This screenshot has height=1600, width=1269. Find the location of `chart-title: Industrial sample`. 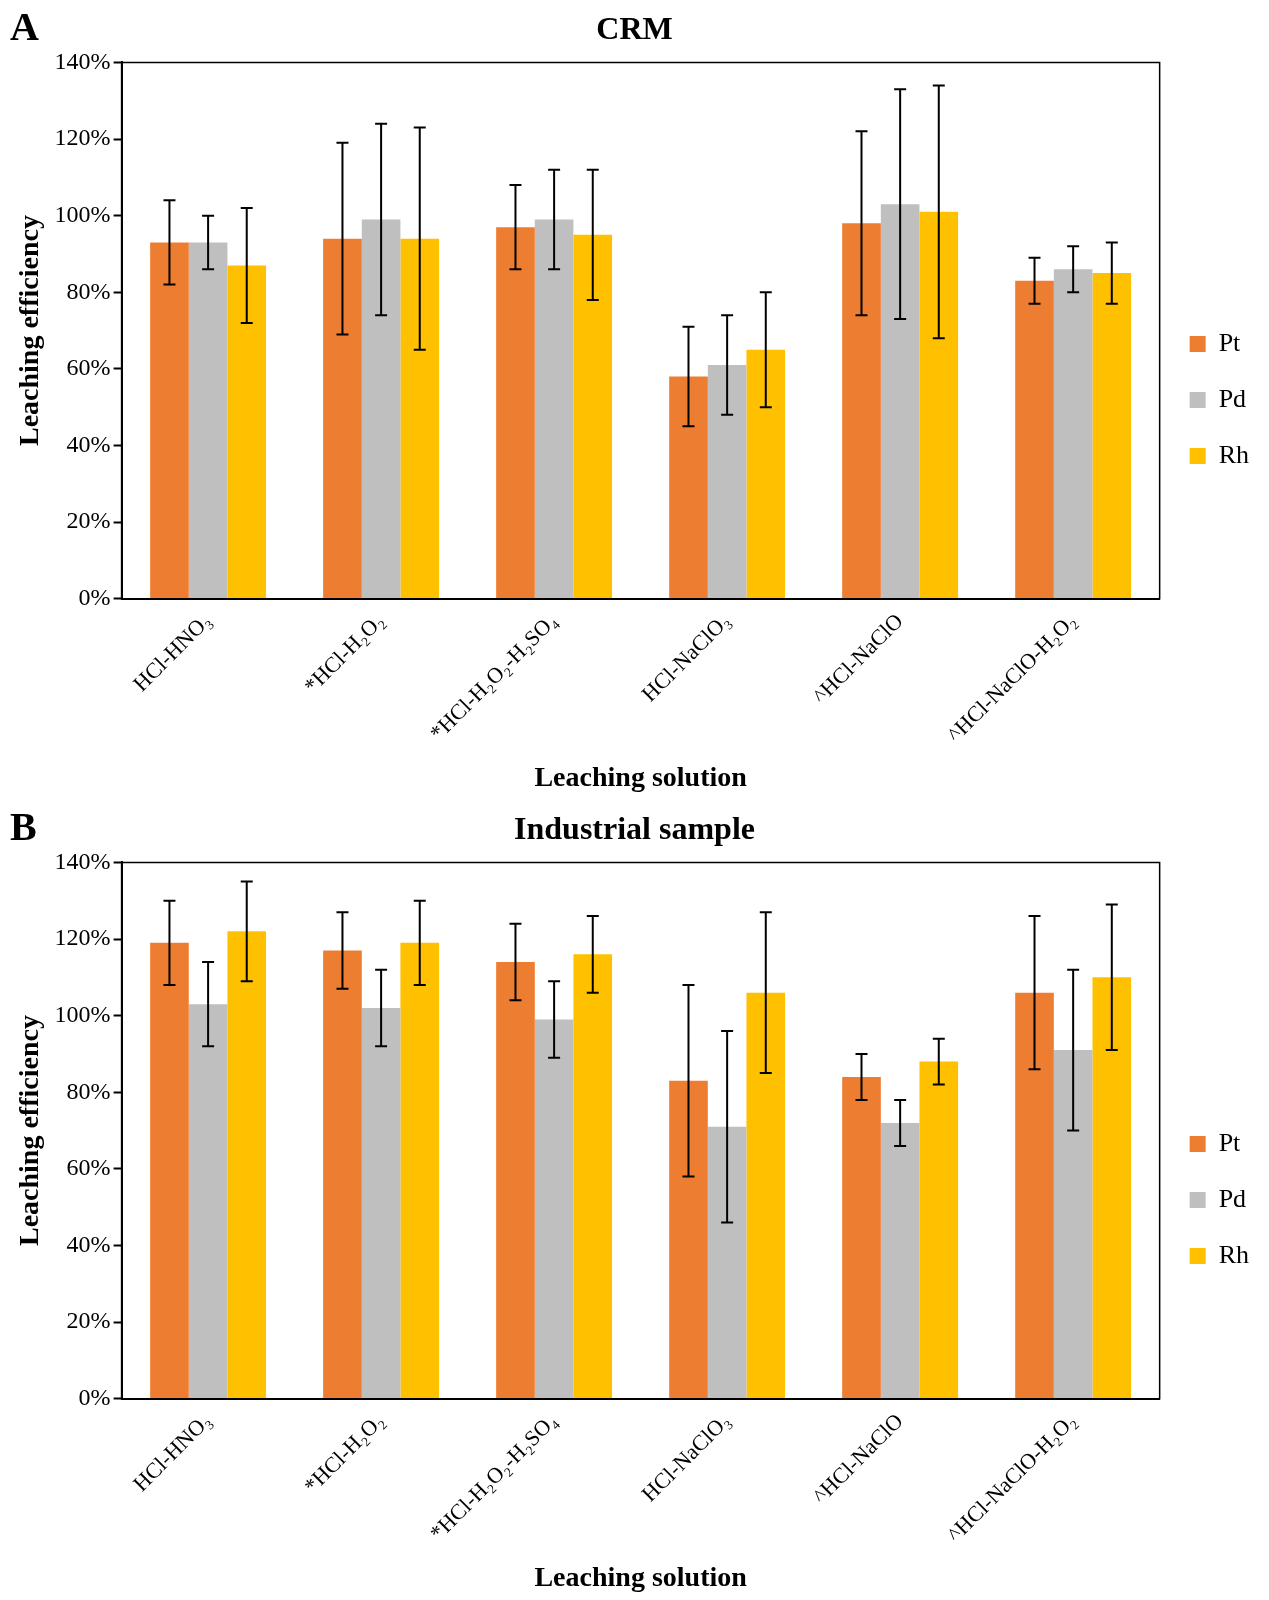

chart-title: Industrial sample is located at coordinates (634, 828).